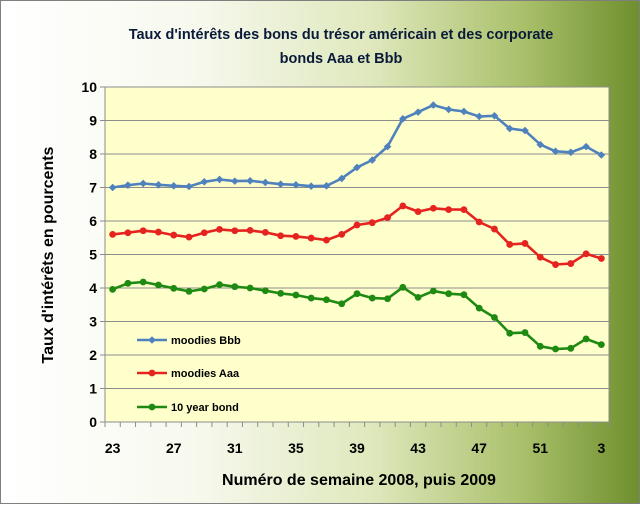 The image size is (640, 505). I want to click on x-tick-label-39: 39, so click(357, 448).